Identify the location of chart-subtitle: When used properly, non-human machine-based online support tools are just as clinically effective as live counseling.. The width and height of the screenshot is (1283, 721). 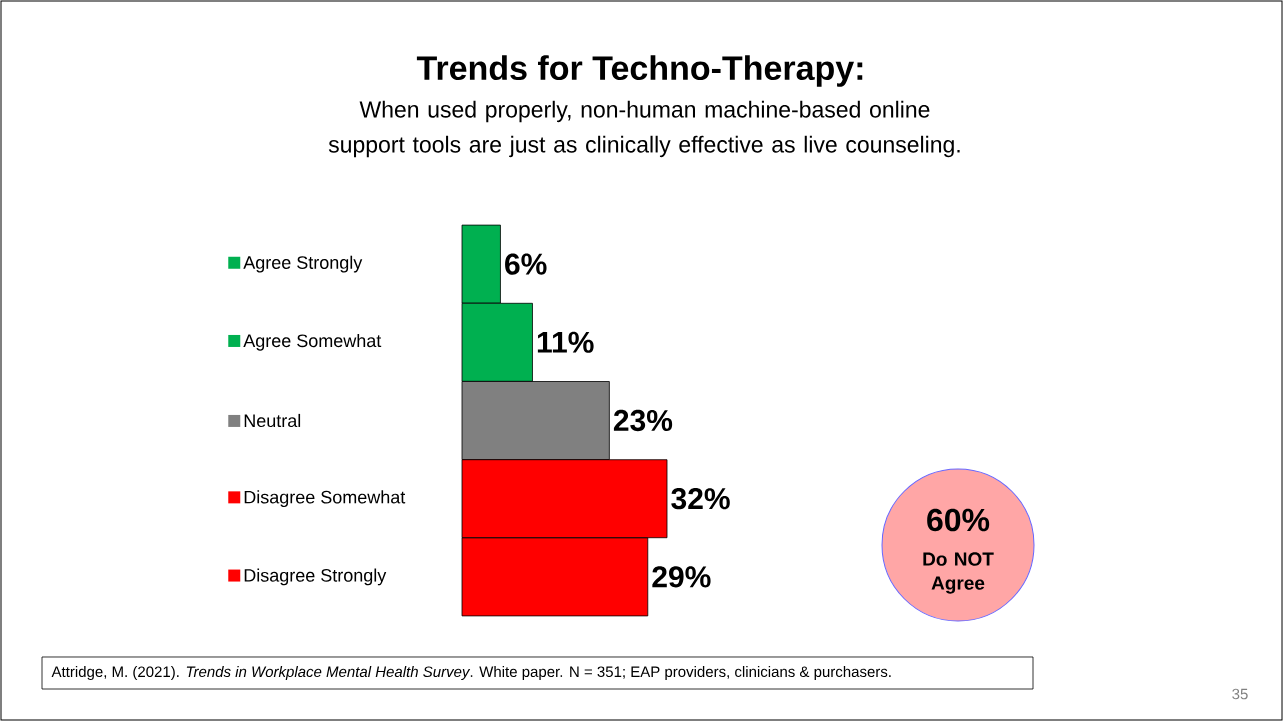
(644, 129).